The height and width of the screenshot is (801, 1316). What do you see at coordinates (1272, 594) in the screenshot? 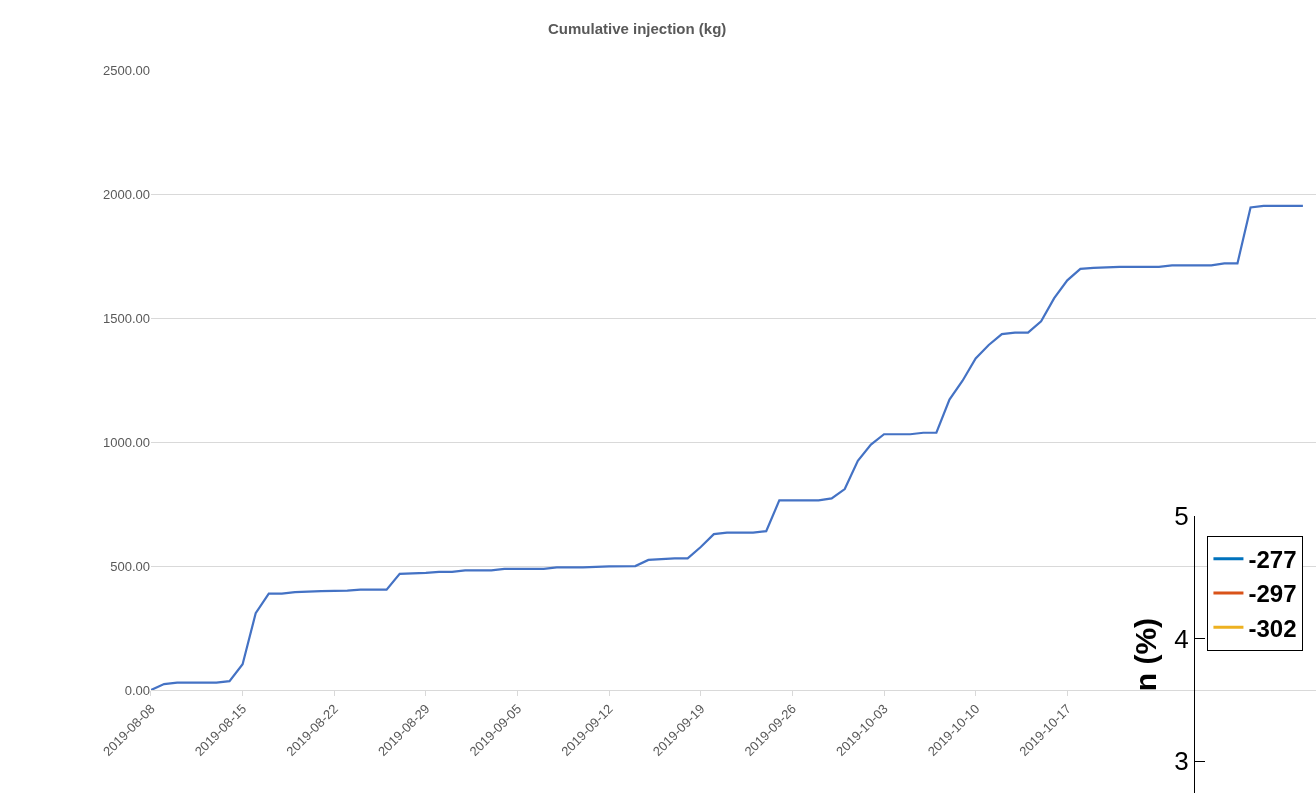
I see `legend-label: -297` at bounding box center [1272, 594].